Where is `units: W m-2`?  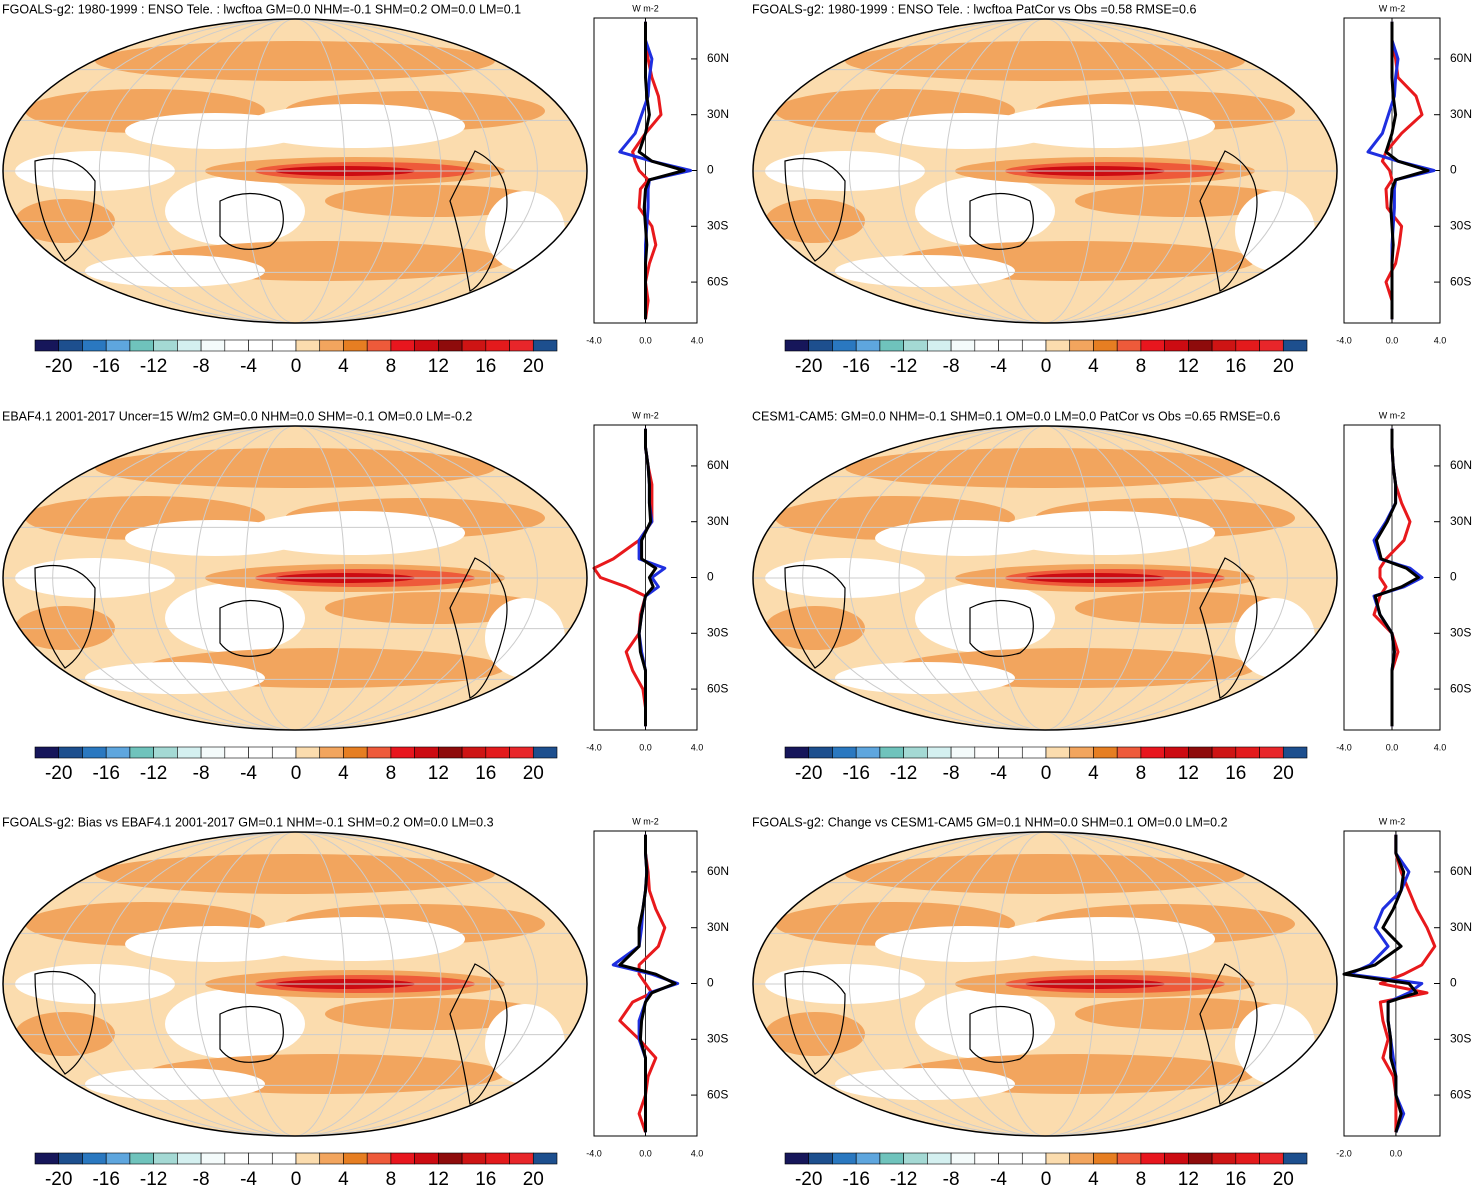
units: W m-2 is located at coordinates (645, 415).